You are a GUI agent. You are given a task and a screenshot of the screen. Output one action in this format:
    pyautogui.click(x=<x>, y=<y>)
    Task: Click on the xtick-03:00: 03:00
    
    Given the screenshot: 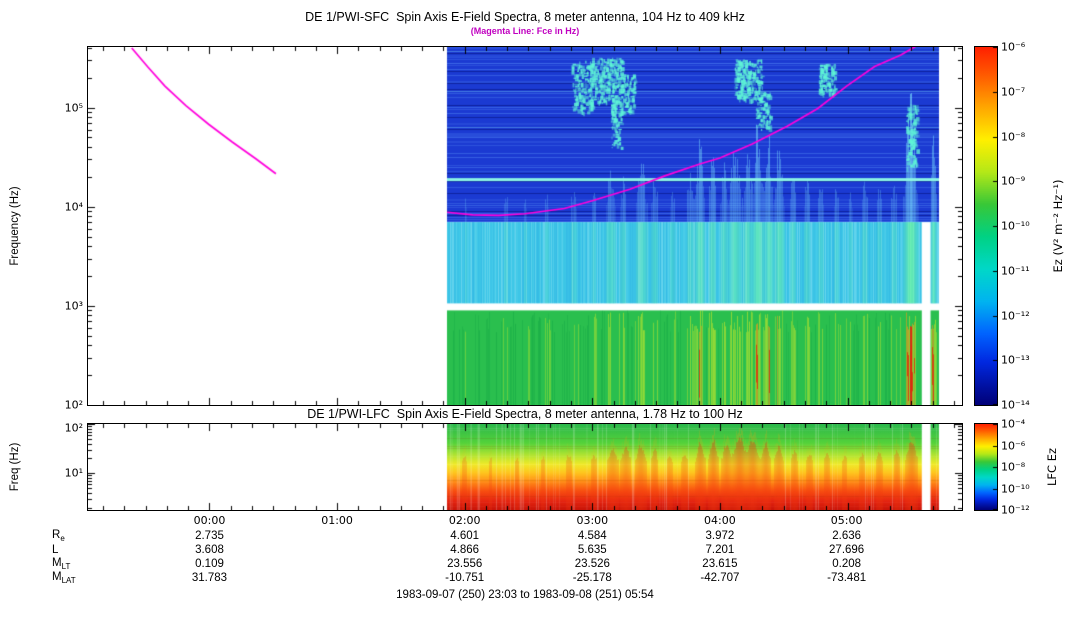 What is the action you would take?
    pyautogui.click(x=592, y=520)
    